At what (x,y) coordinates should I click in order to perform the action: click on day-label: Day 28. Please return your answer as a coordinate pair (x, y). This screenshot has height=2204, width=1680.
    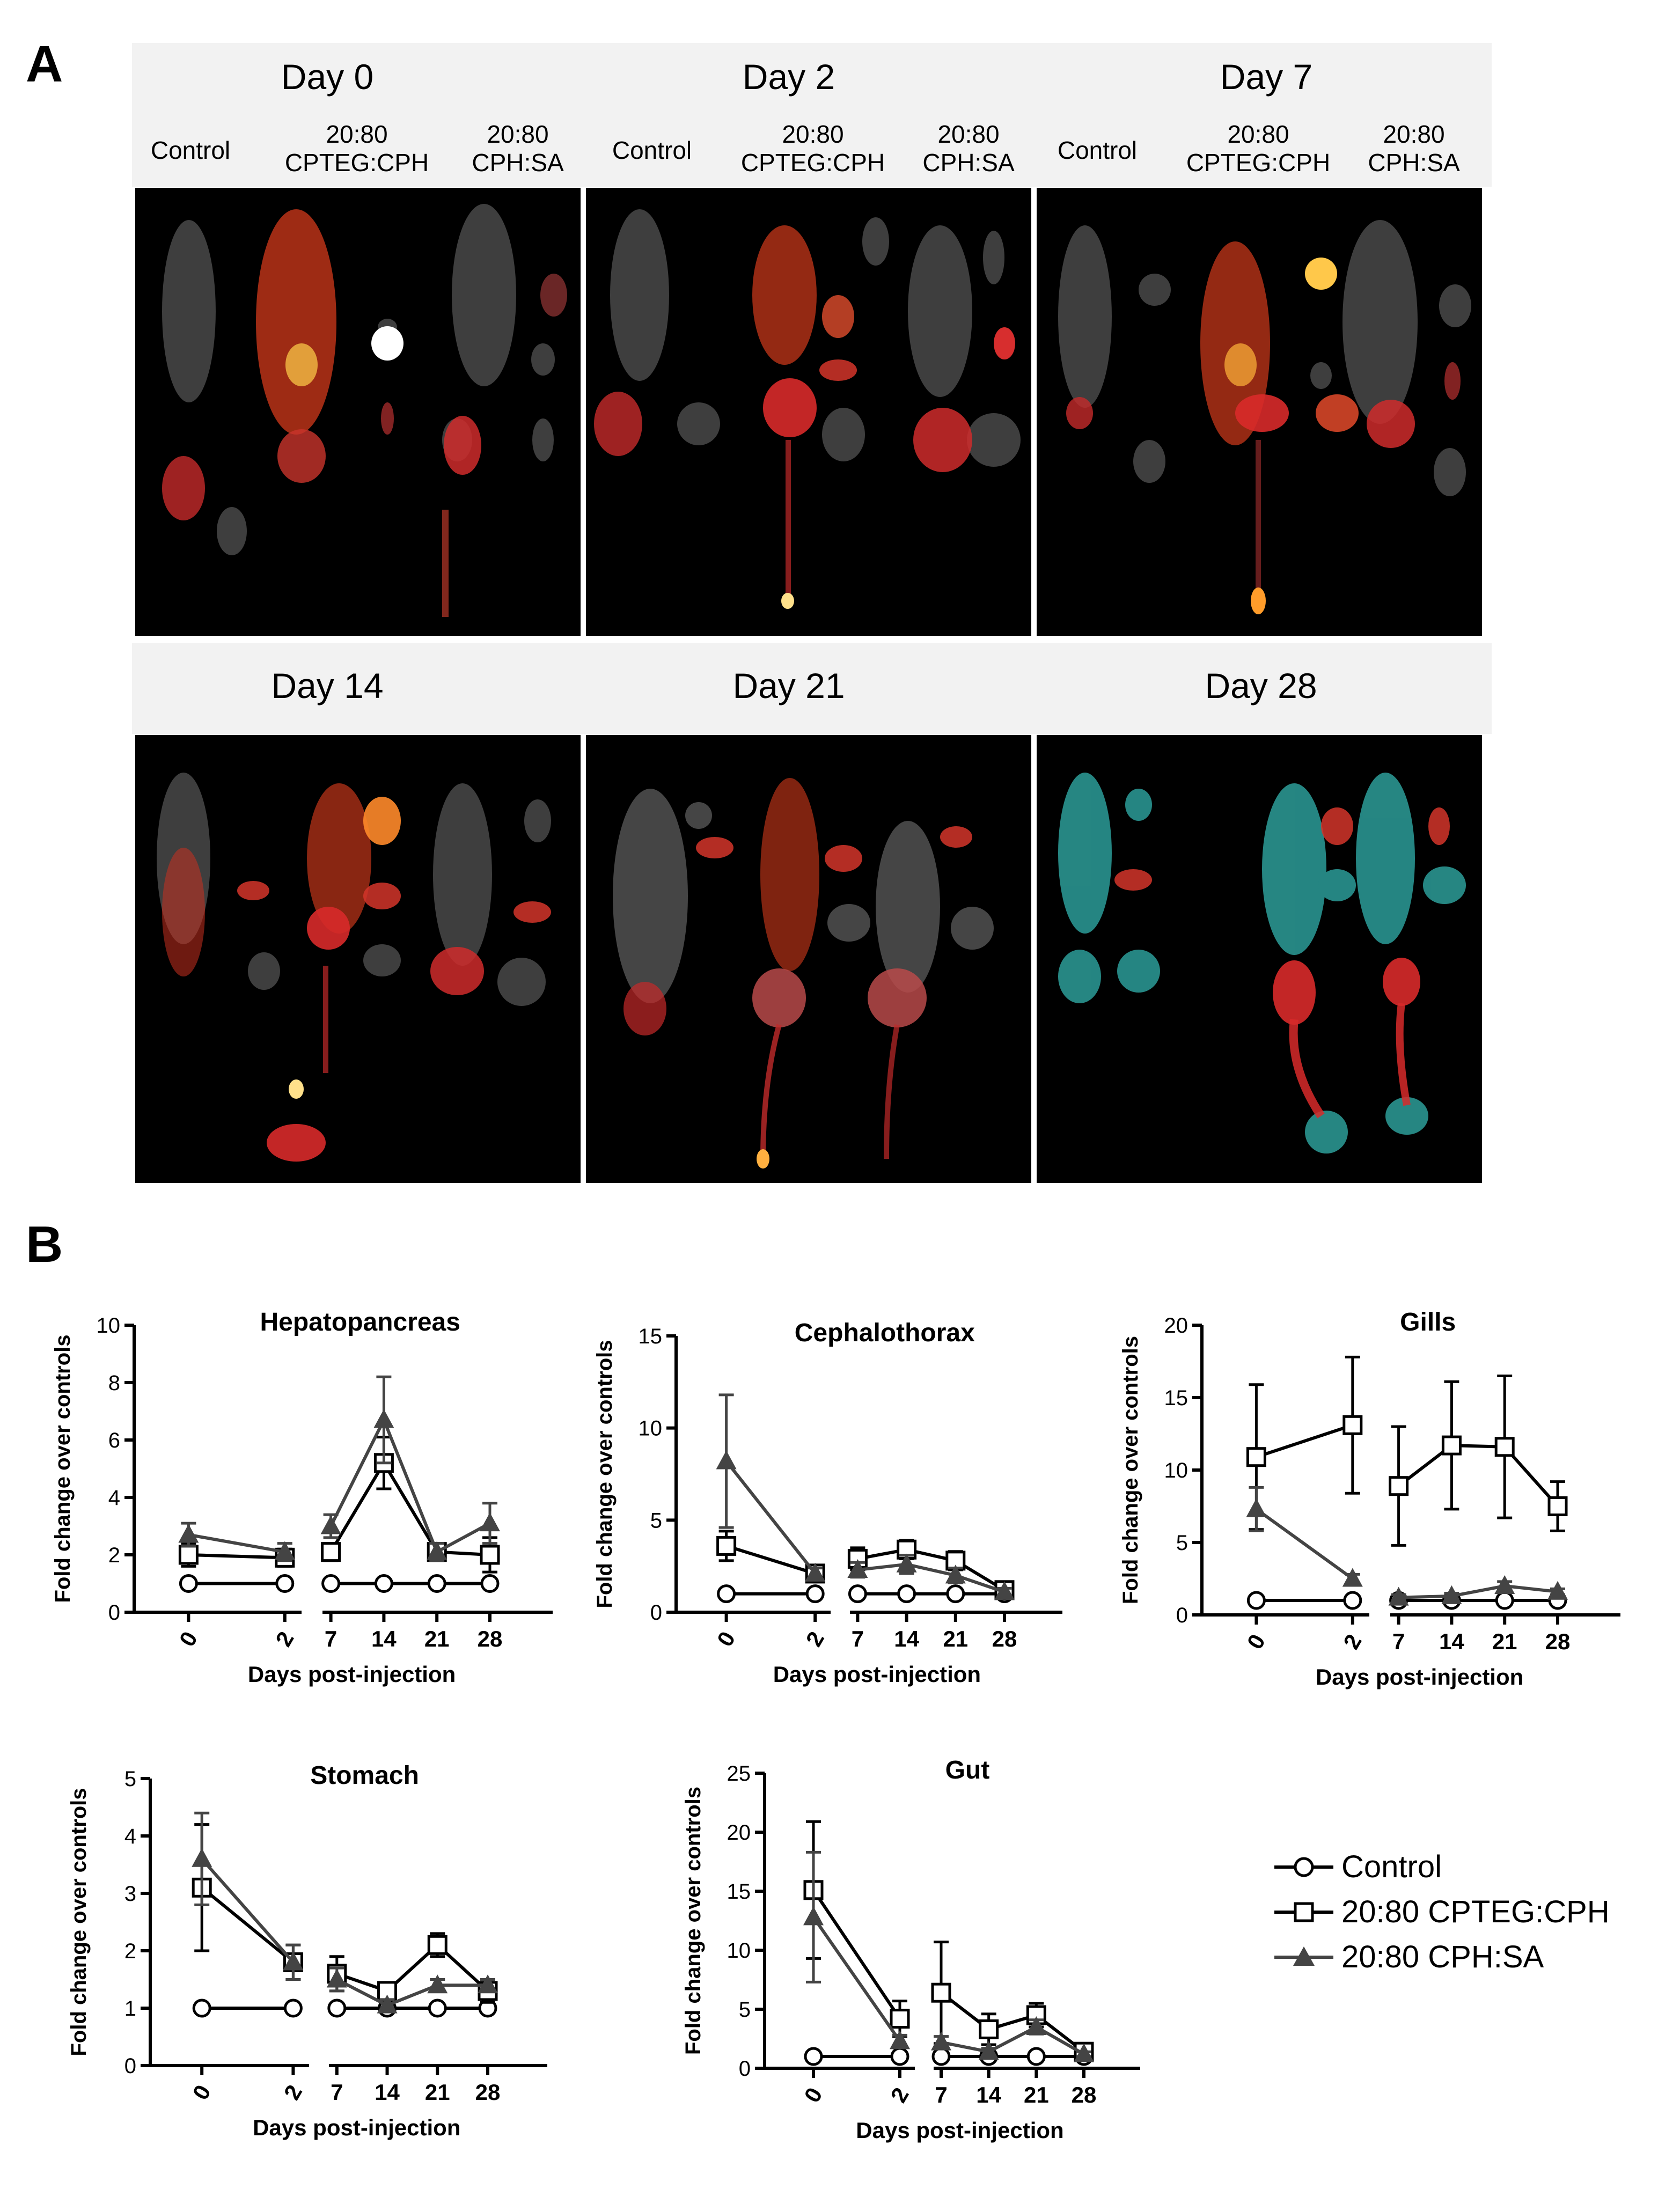
    Looking at the image, I should click on (1261, 686).